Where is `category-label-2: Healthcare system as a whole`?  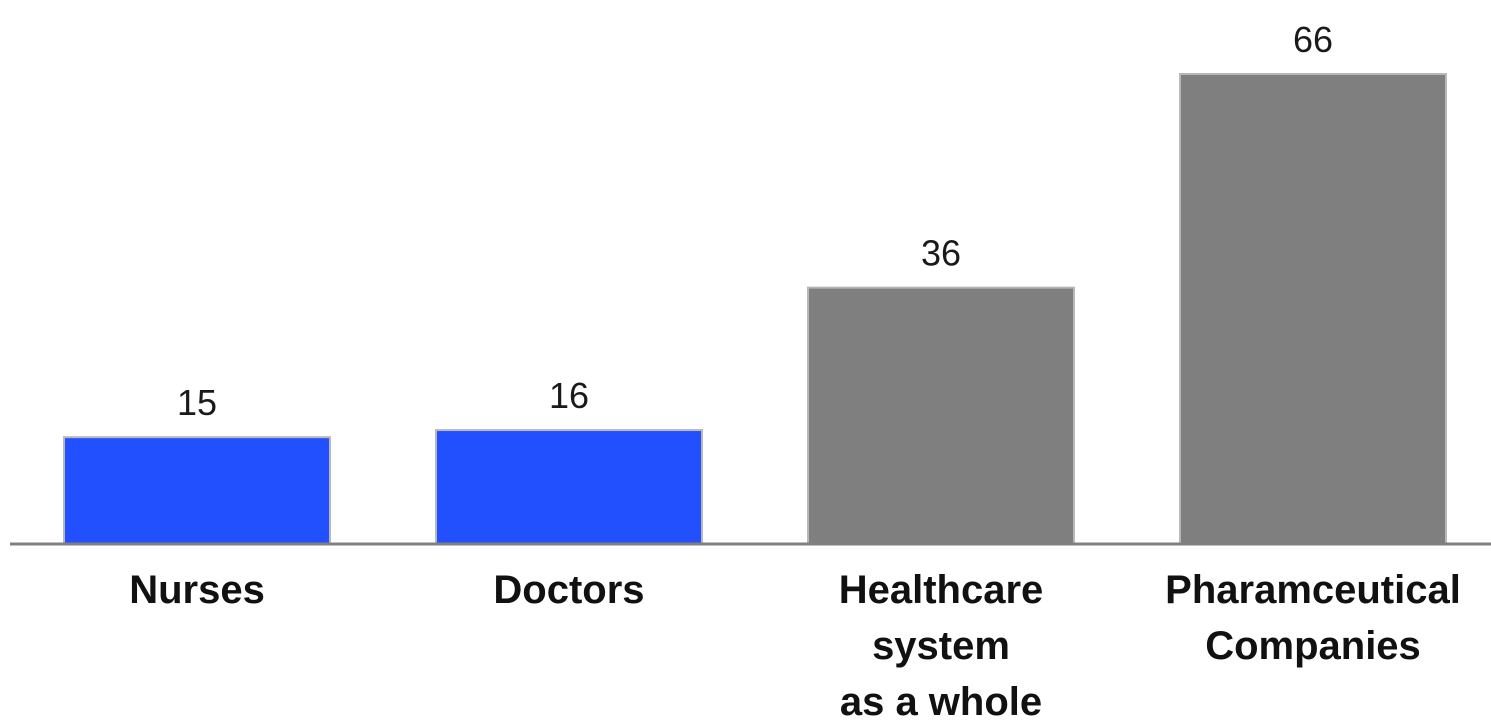
category-label-2: Healthcare system as a whole is located at coordinates (941, 645).